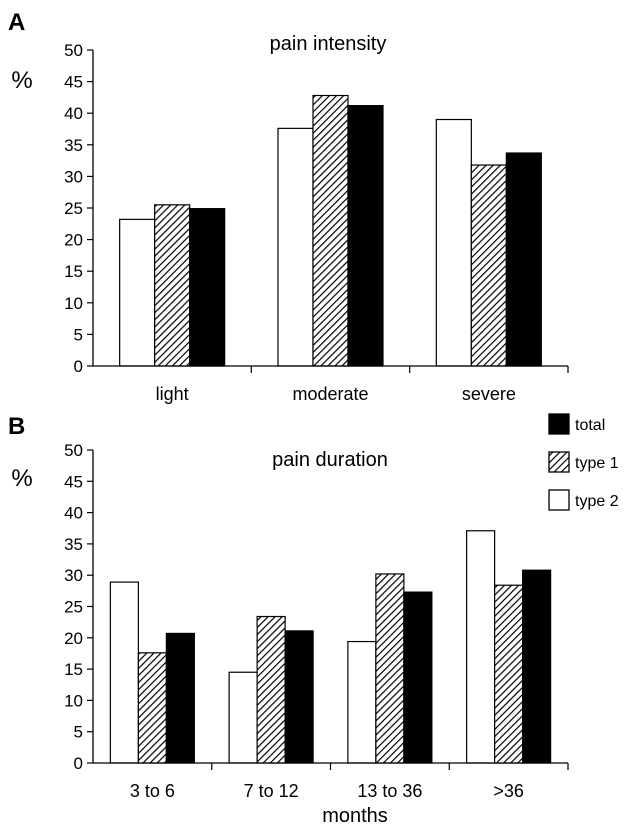 This screenshot has width=636, height=828. Describe the element at coordinates (597, 501) in the screenshot. I see `legend-label: type 2` at that location.